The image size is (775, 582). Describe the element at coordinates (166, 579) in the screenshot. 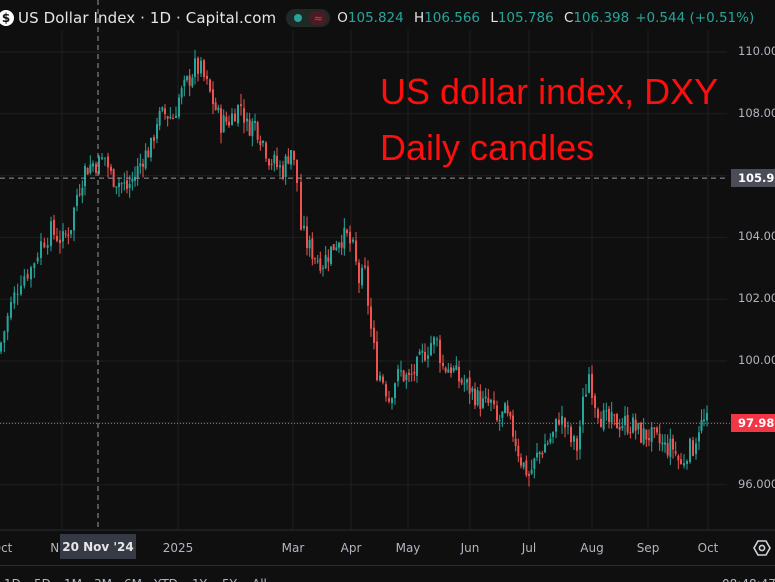

I see `range-button-ytd: YTD` at that location.